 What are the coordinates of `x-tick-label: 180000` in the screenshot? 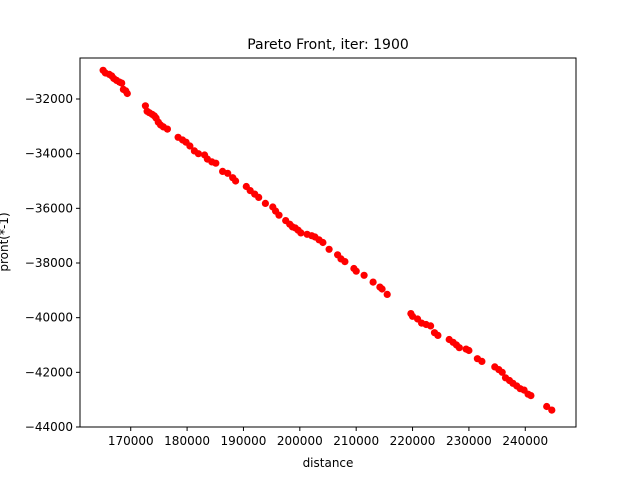 It's located at (187, 441).